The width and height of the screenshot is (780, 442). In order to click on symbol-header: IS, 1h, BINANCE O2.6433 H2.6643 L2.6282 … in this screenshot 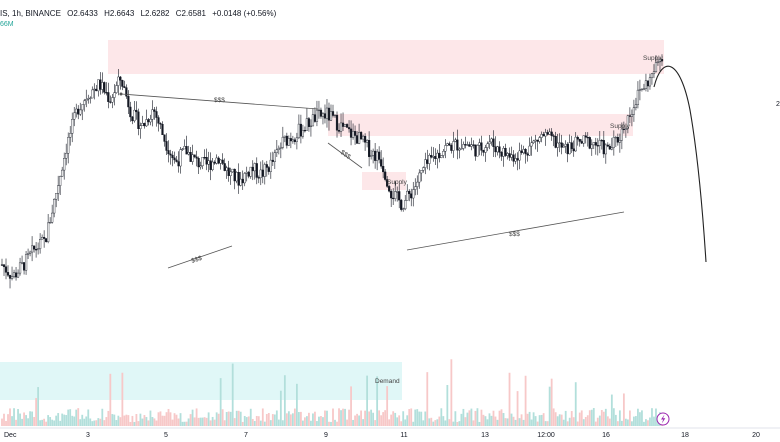, I will do `click(140, 13)`.